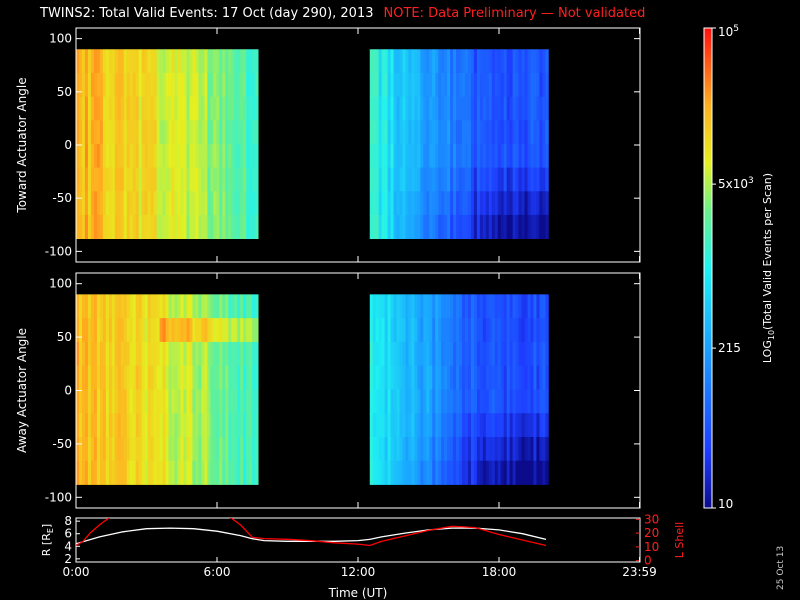  Describe the element at coordinates (46, 544) in the screenshot. I see `r-axis-title-main: R [R` at that location.